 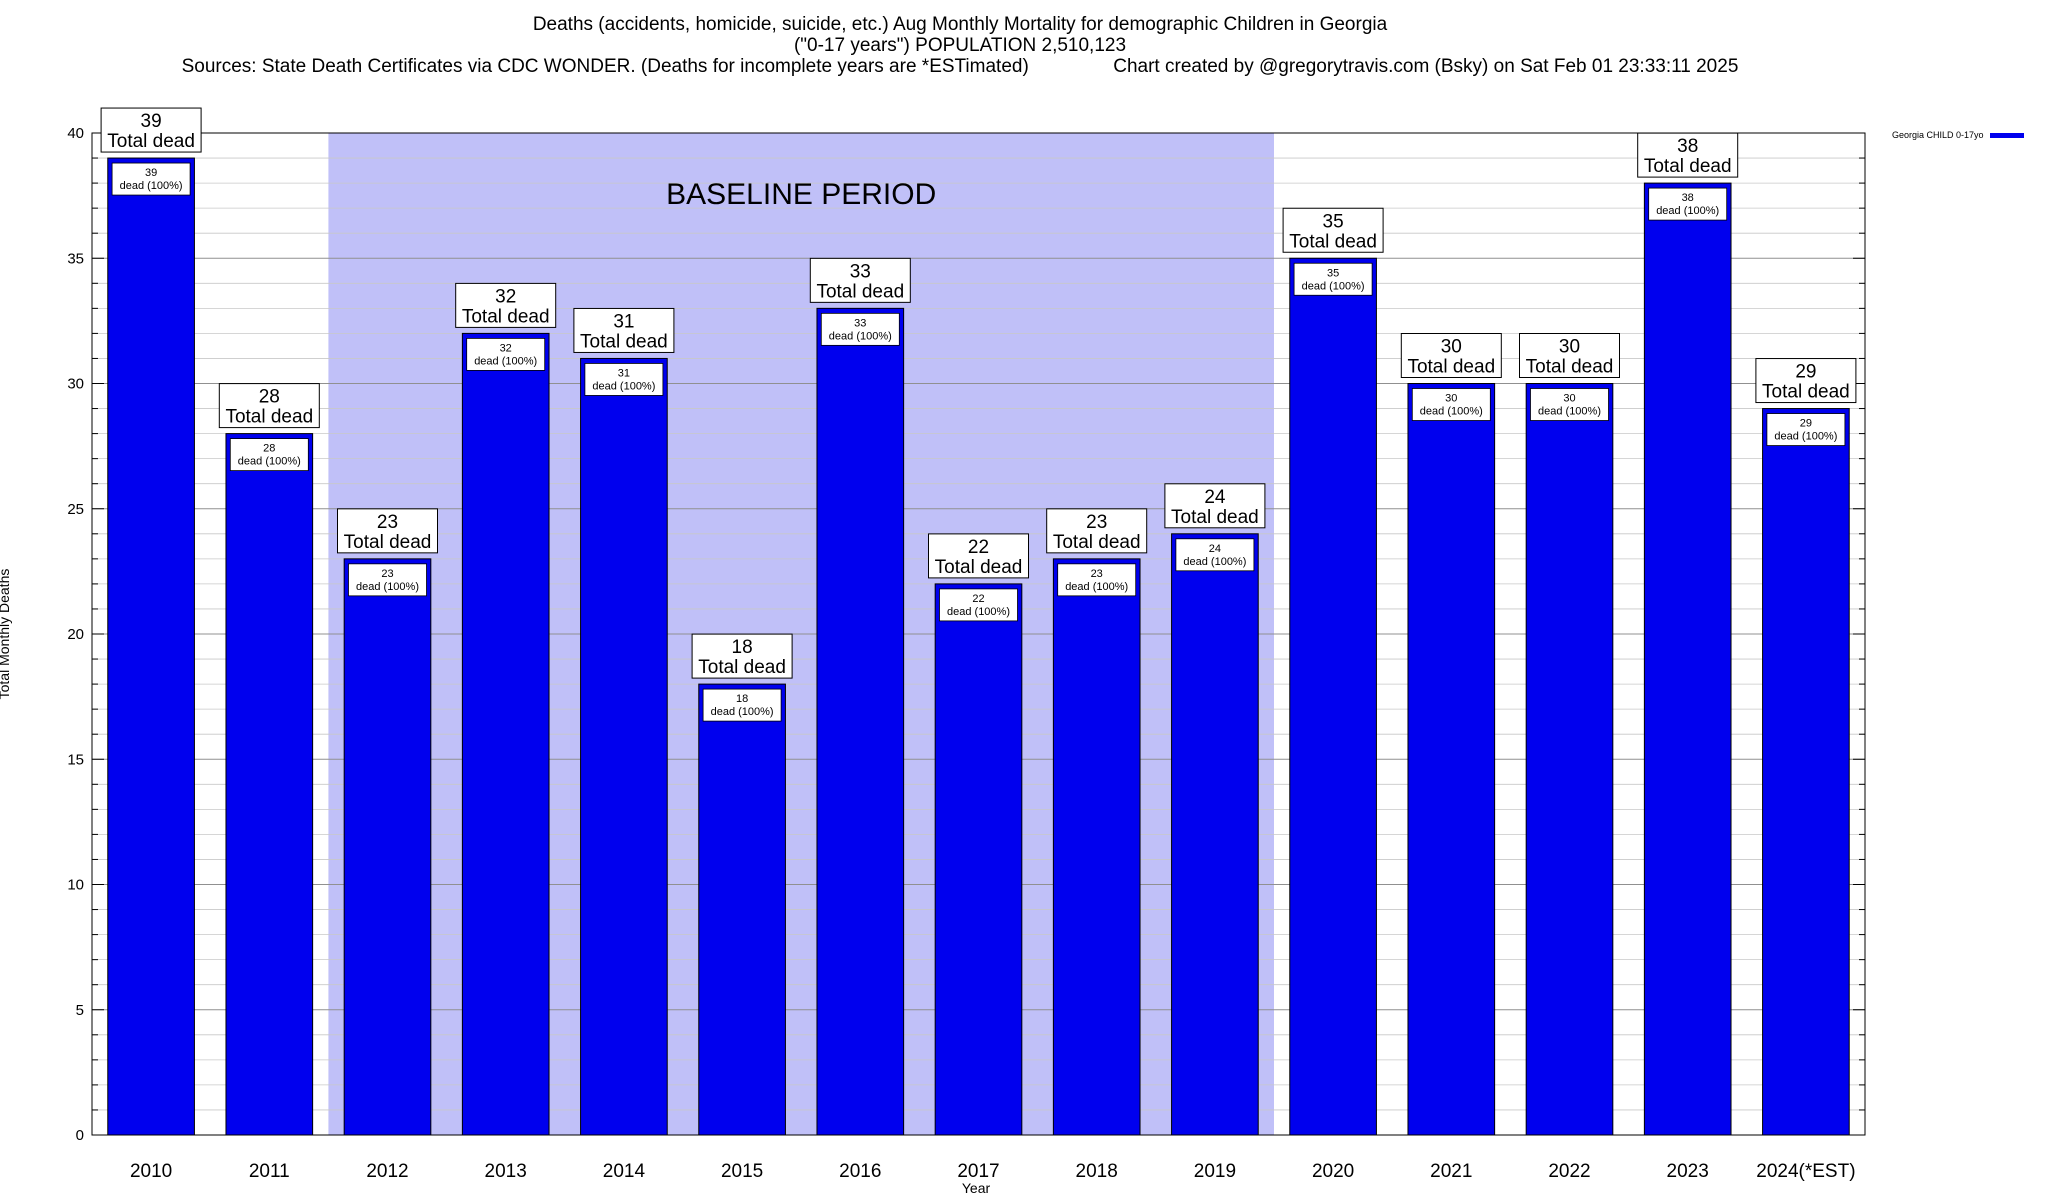 I want to click on top-value-label: 35, so click(x=1333, y=221).